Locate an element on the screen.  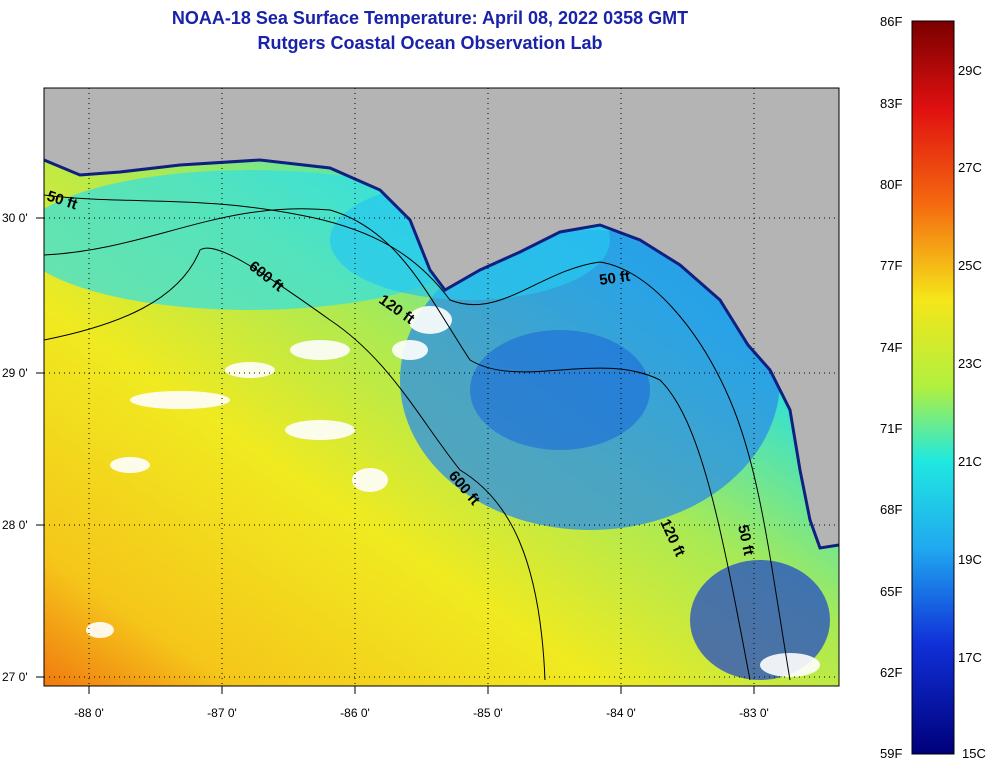
cbar-c-19: 19C is located at coordinates (970, 559).